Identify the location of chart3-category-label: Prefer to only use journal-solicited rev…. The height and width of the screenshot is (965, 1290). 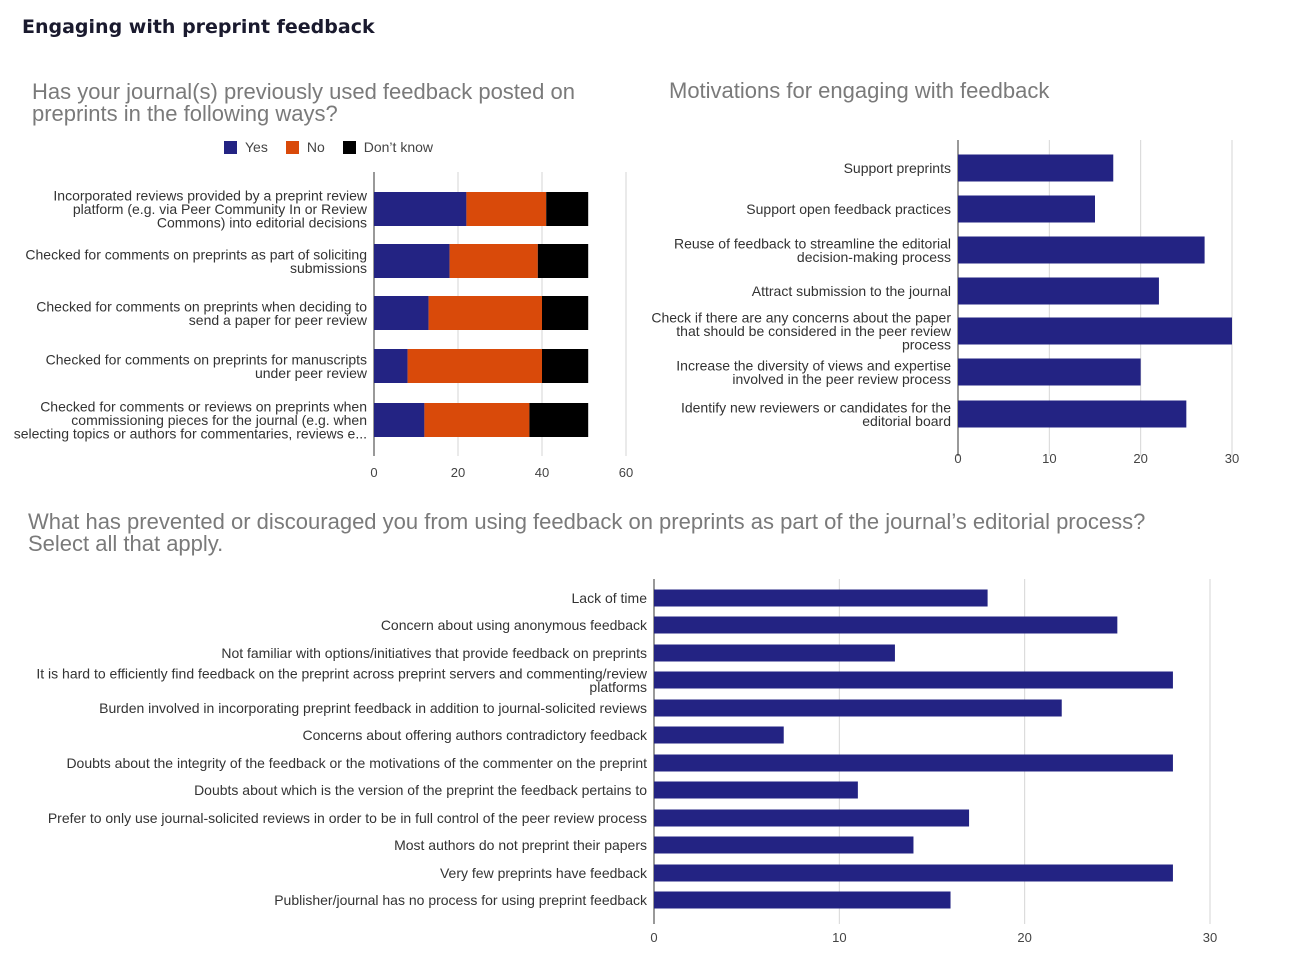
(347, 818).